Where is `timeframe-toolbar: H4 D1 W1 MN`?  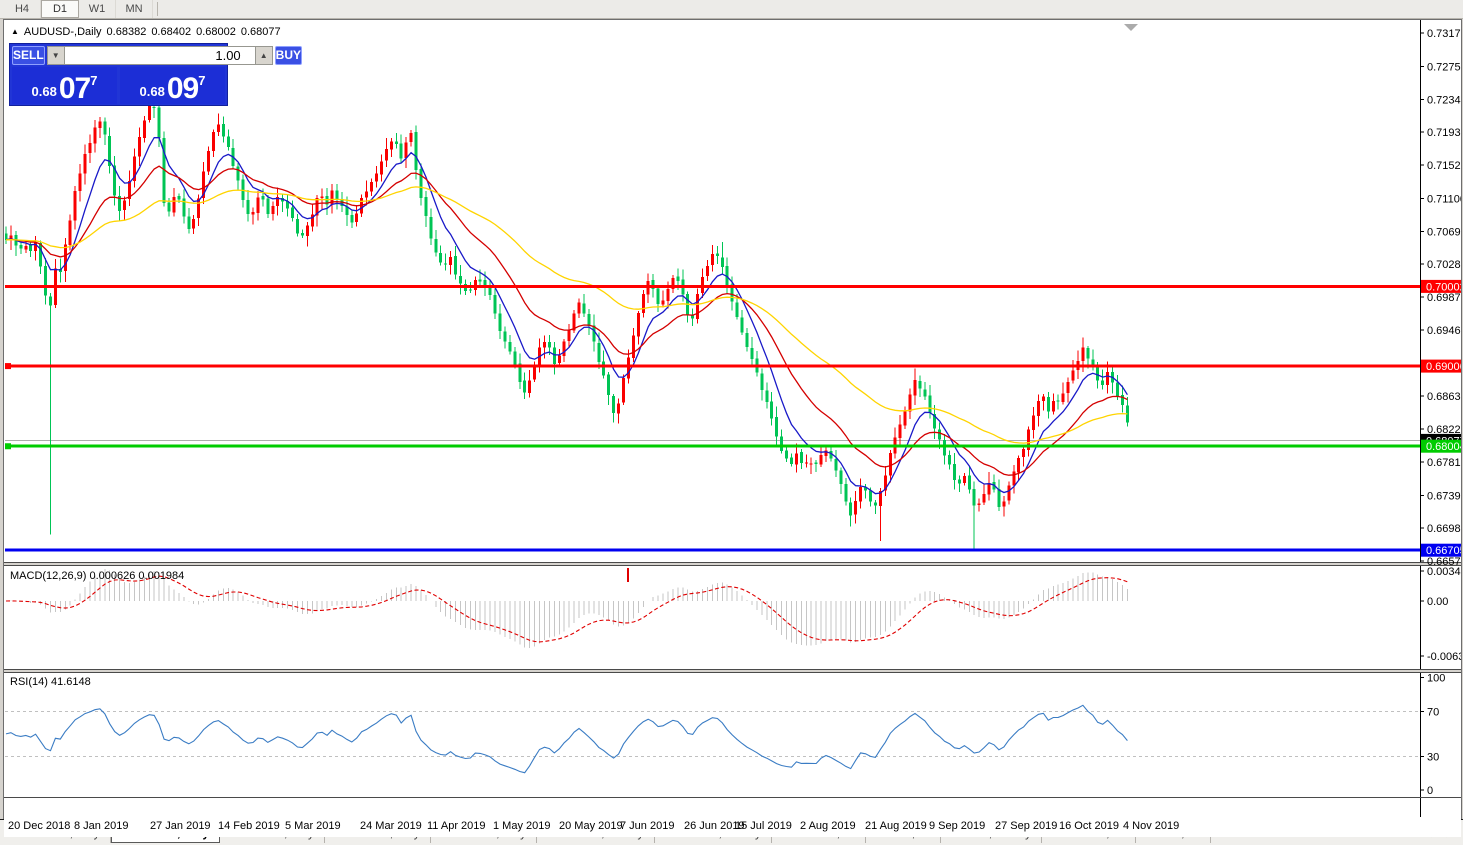
timeframe-toolbar: H4 D1 W1 MN is located at coordinates (731, 9).